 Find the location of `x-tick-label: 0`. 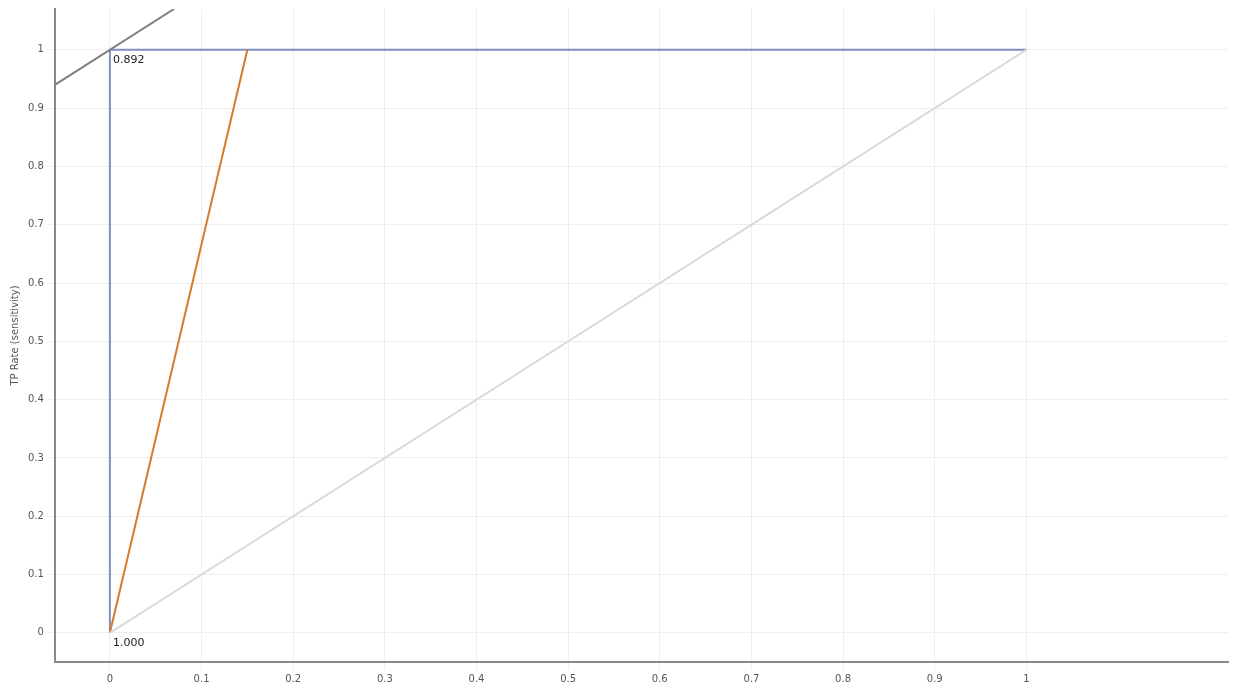

x-tick-label: 0 is located at coordinates (110, 678).